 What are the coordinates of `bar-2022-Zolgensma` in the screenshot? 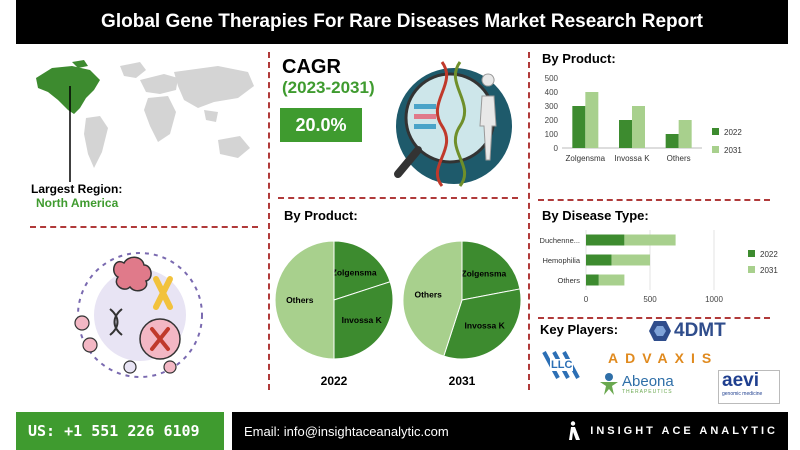 It's located at (579, 127).